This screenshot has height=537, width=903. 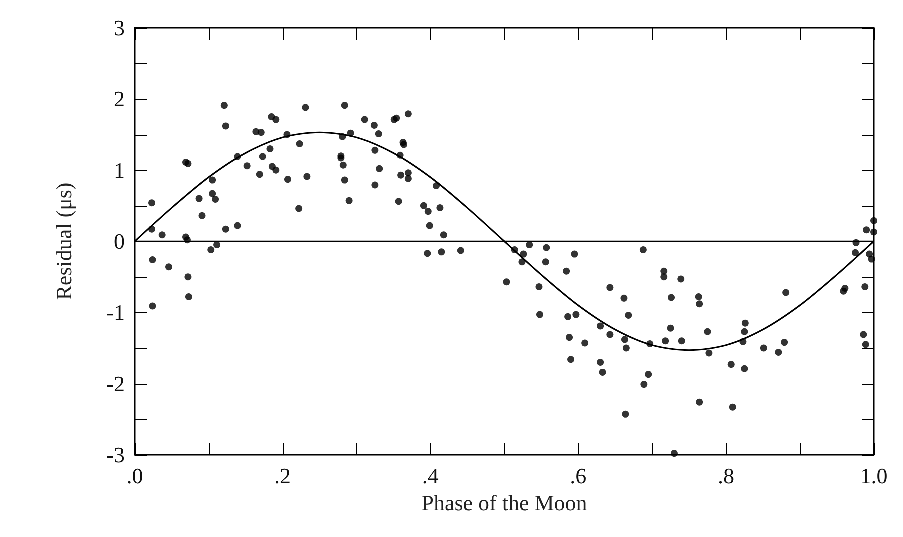 What do you see at coordinates (430, 476) in the screenshot?
I see `x-tick-label: .4` at bounding box center [430, 476].